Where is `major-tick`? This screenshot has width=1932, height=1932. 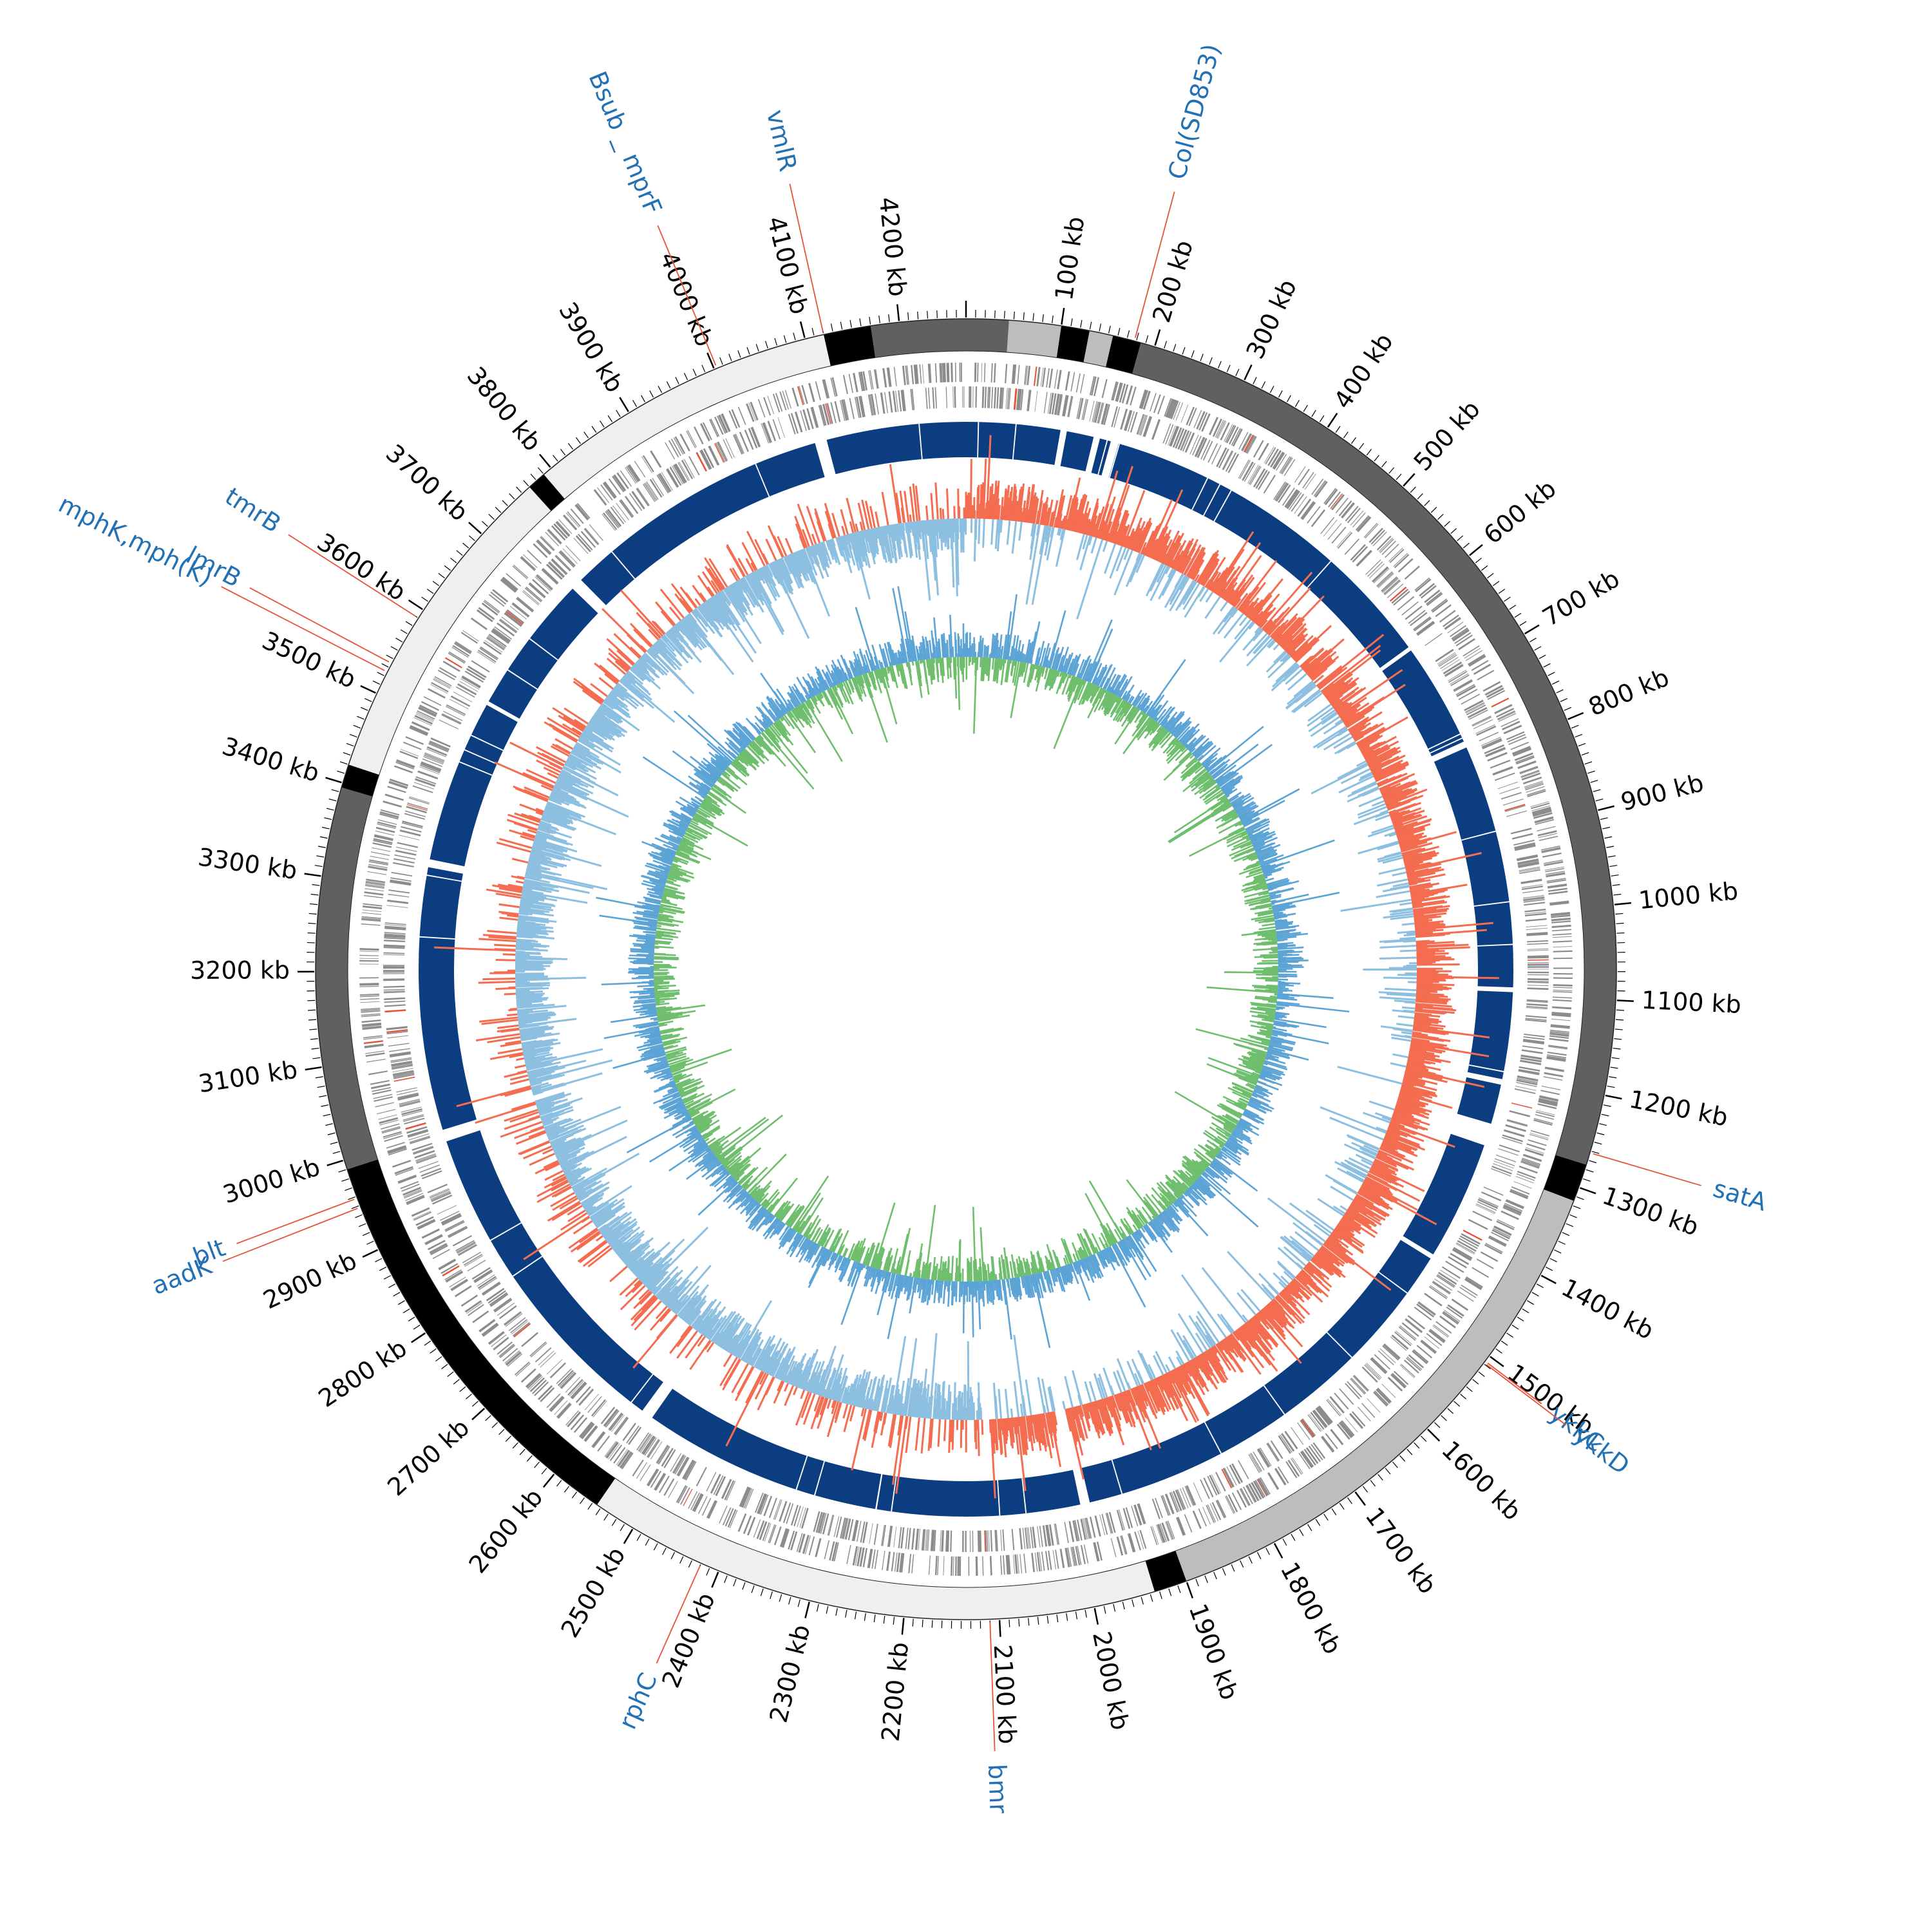 major-tick is located at coordinates (1434, 1435).